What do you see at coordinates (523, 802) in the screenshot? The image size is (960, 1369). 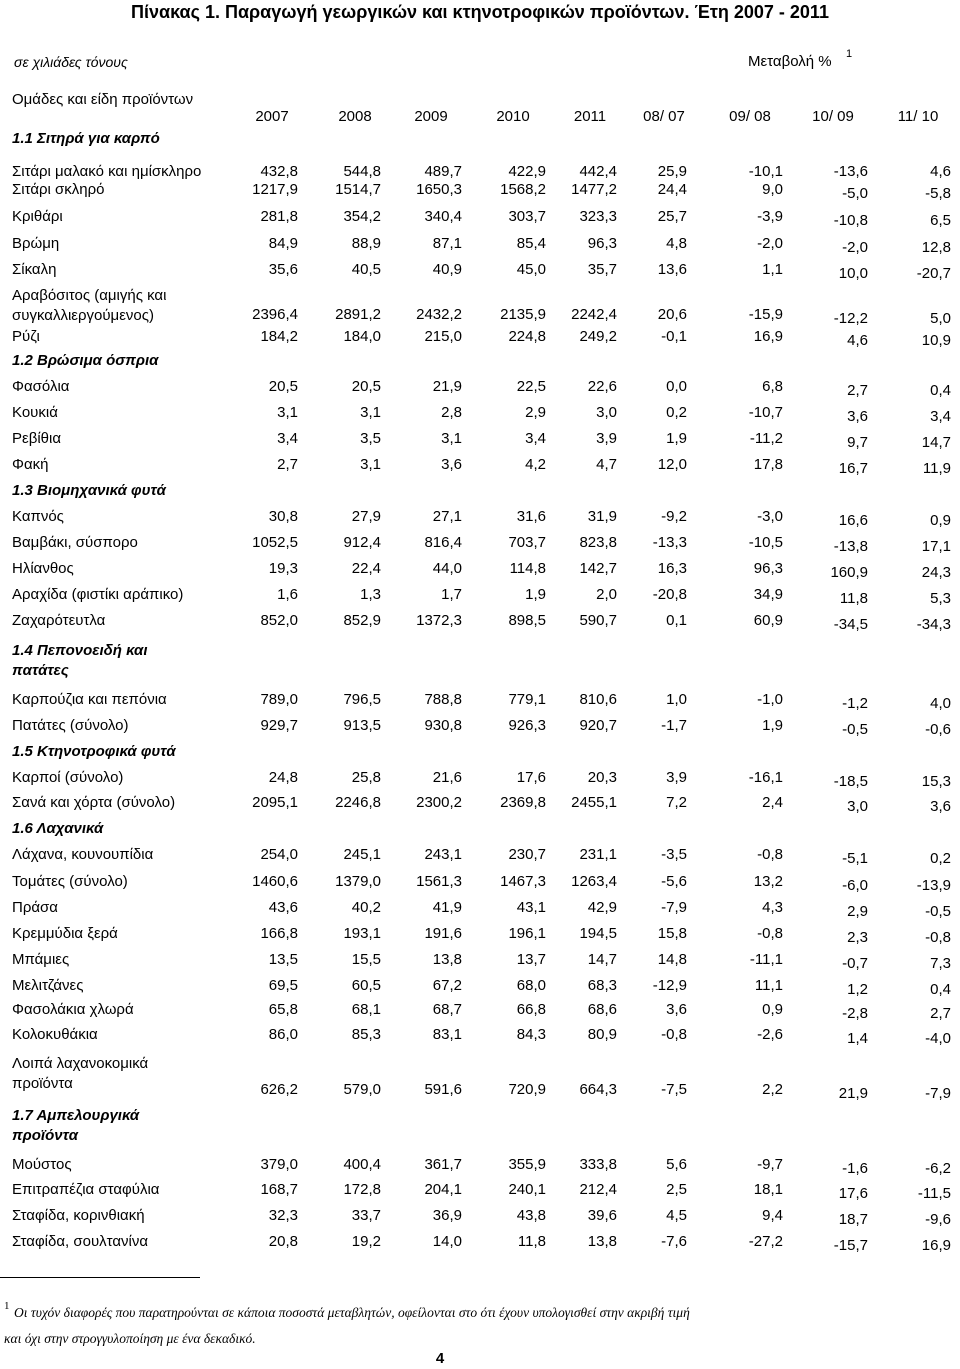 I see `cell: 2369,8` at bounding box center [523, 802].